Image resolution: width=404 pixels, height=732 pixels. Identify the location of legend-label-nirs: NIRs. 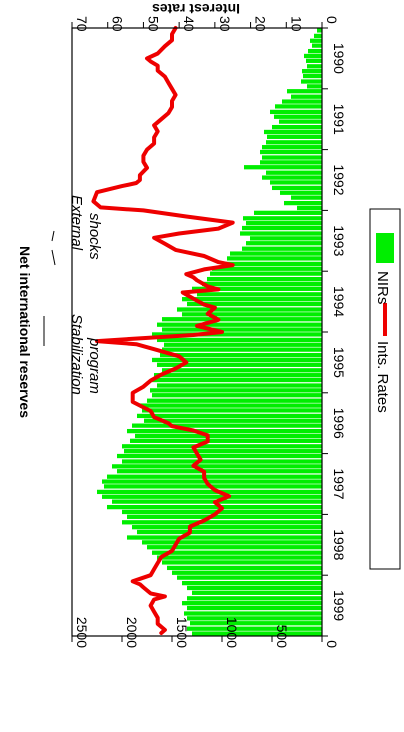
(382, 287).